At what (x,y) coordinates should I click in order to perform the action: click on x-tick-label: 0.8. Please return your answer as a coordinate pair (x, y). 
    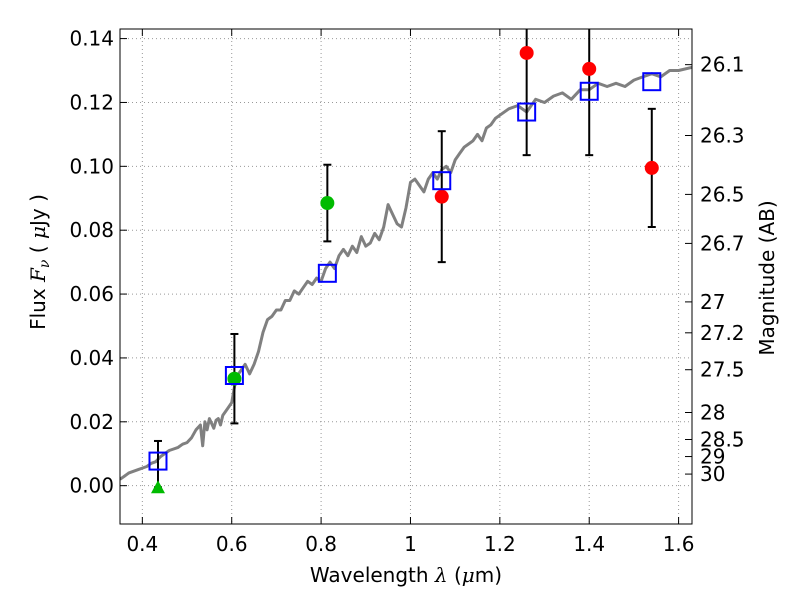
    Looking at the image, I should click on (321, 544).